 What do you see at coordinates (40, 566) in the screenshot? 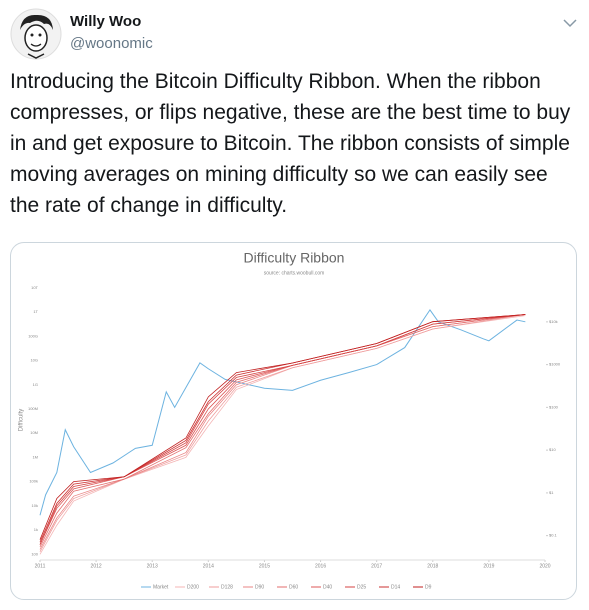
I see `x-tick-label: 2011` at bounding box center [40, 566].